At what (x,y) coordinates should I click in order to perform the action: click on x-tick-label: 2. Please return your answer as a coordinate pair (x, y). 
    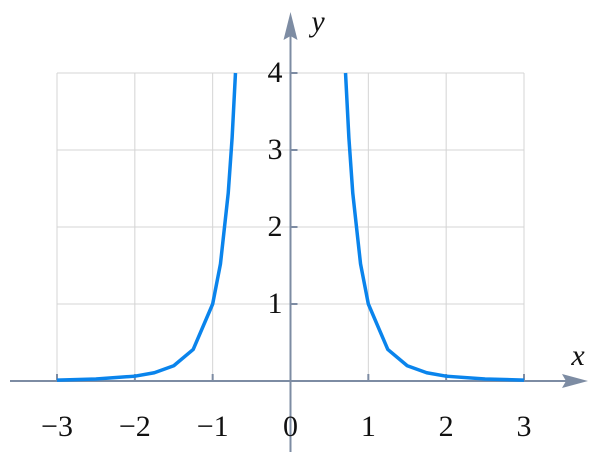
    Looking at the image, I should click on (446, 426).